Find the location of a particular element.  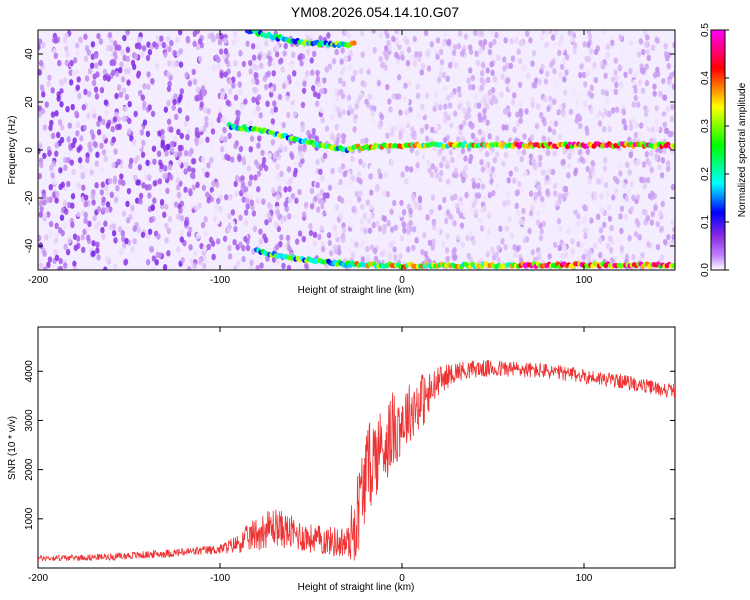

spectrogram-xlabel: Height of straight line (km) is located at coordinates (356, 290).